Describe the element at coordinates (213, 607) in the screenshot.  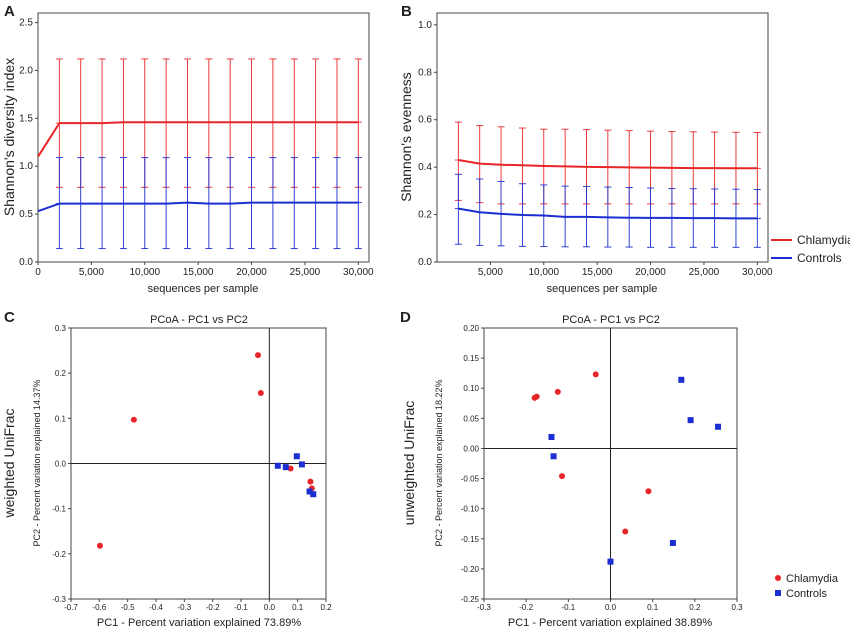
I see `x-tick-label-c-5: -0.2` at that location.